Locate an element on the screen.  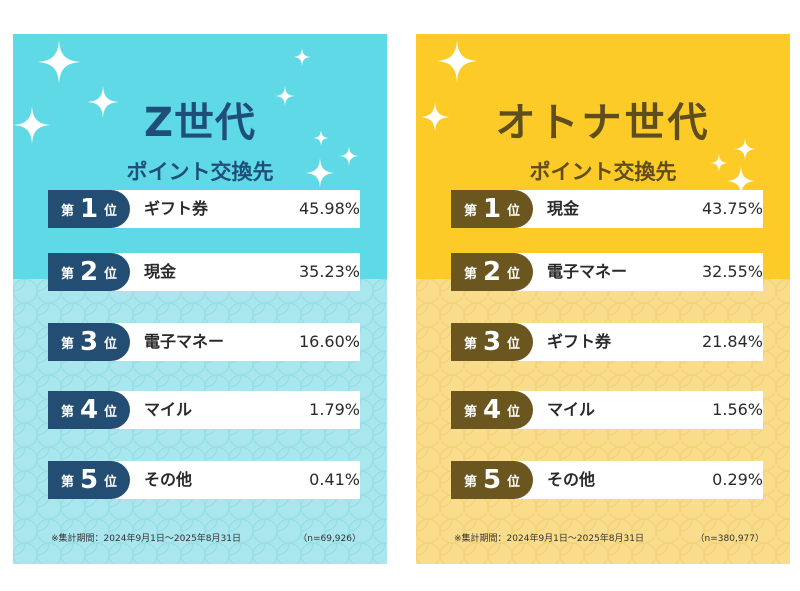
rank-percentage: 1.79% is located at coordinates (334, 409).